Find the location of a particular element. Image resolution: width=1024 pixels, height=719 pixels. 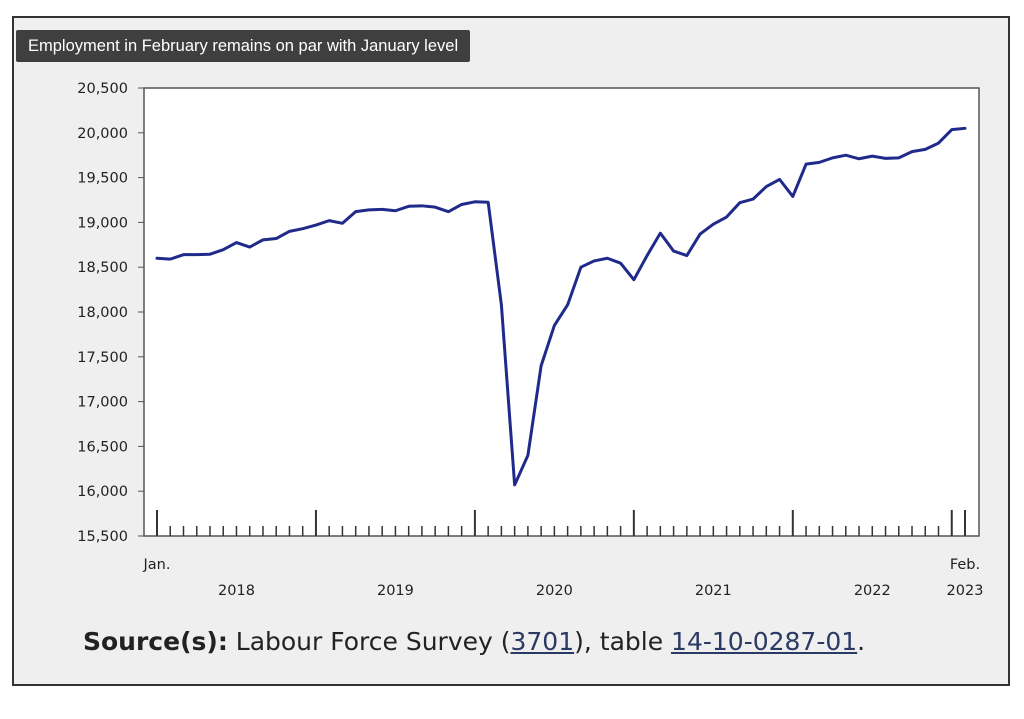

y-tick-label: 19,000 is located at coordinates (102, 223).